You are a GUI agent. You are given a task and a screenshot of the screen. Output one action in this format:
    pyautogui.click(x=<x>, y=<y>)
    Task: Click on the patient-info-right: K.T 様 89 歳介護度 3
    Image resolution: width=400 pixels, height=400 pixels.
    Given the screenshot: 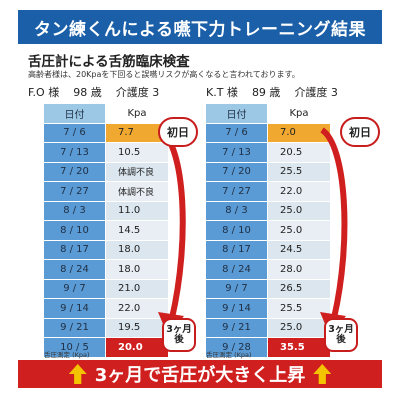 What is the action you would take?
    pyautogui.click(x=279, y=92)
    